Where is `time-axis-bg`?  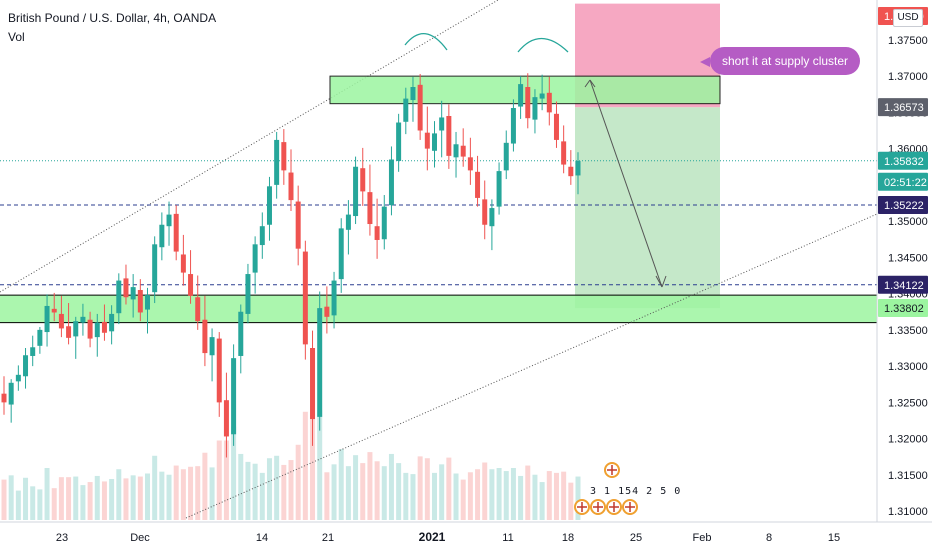 time-axis-bg is located at coordinates (466, 536).